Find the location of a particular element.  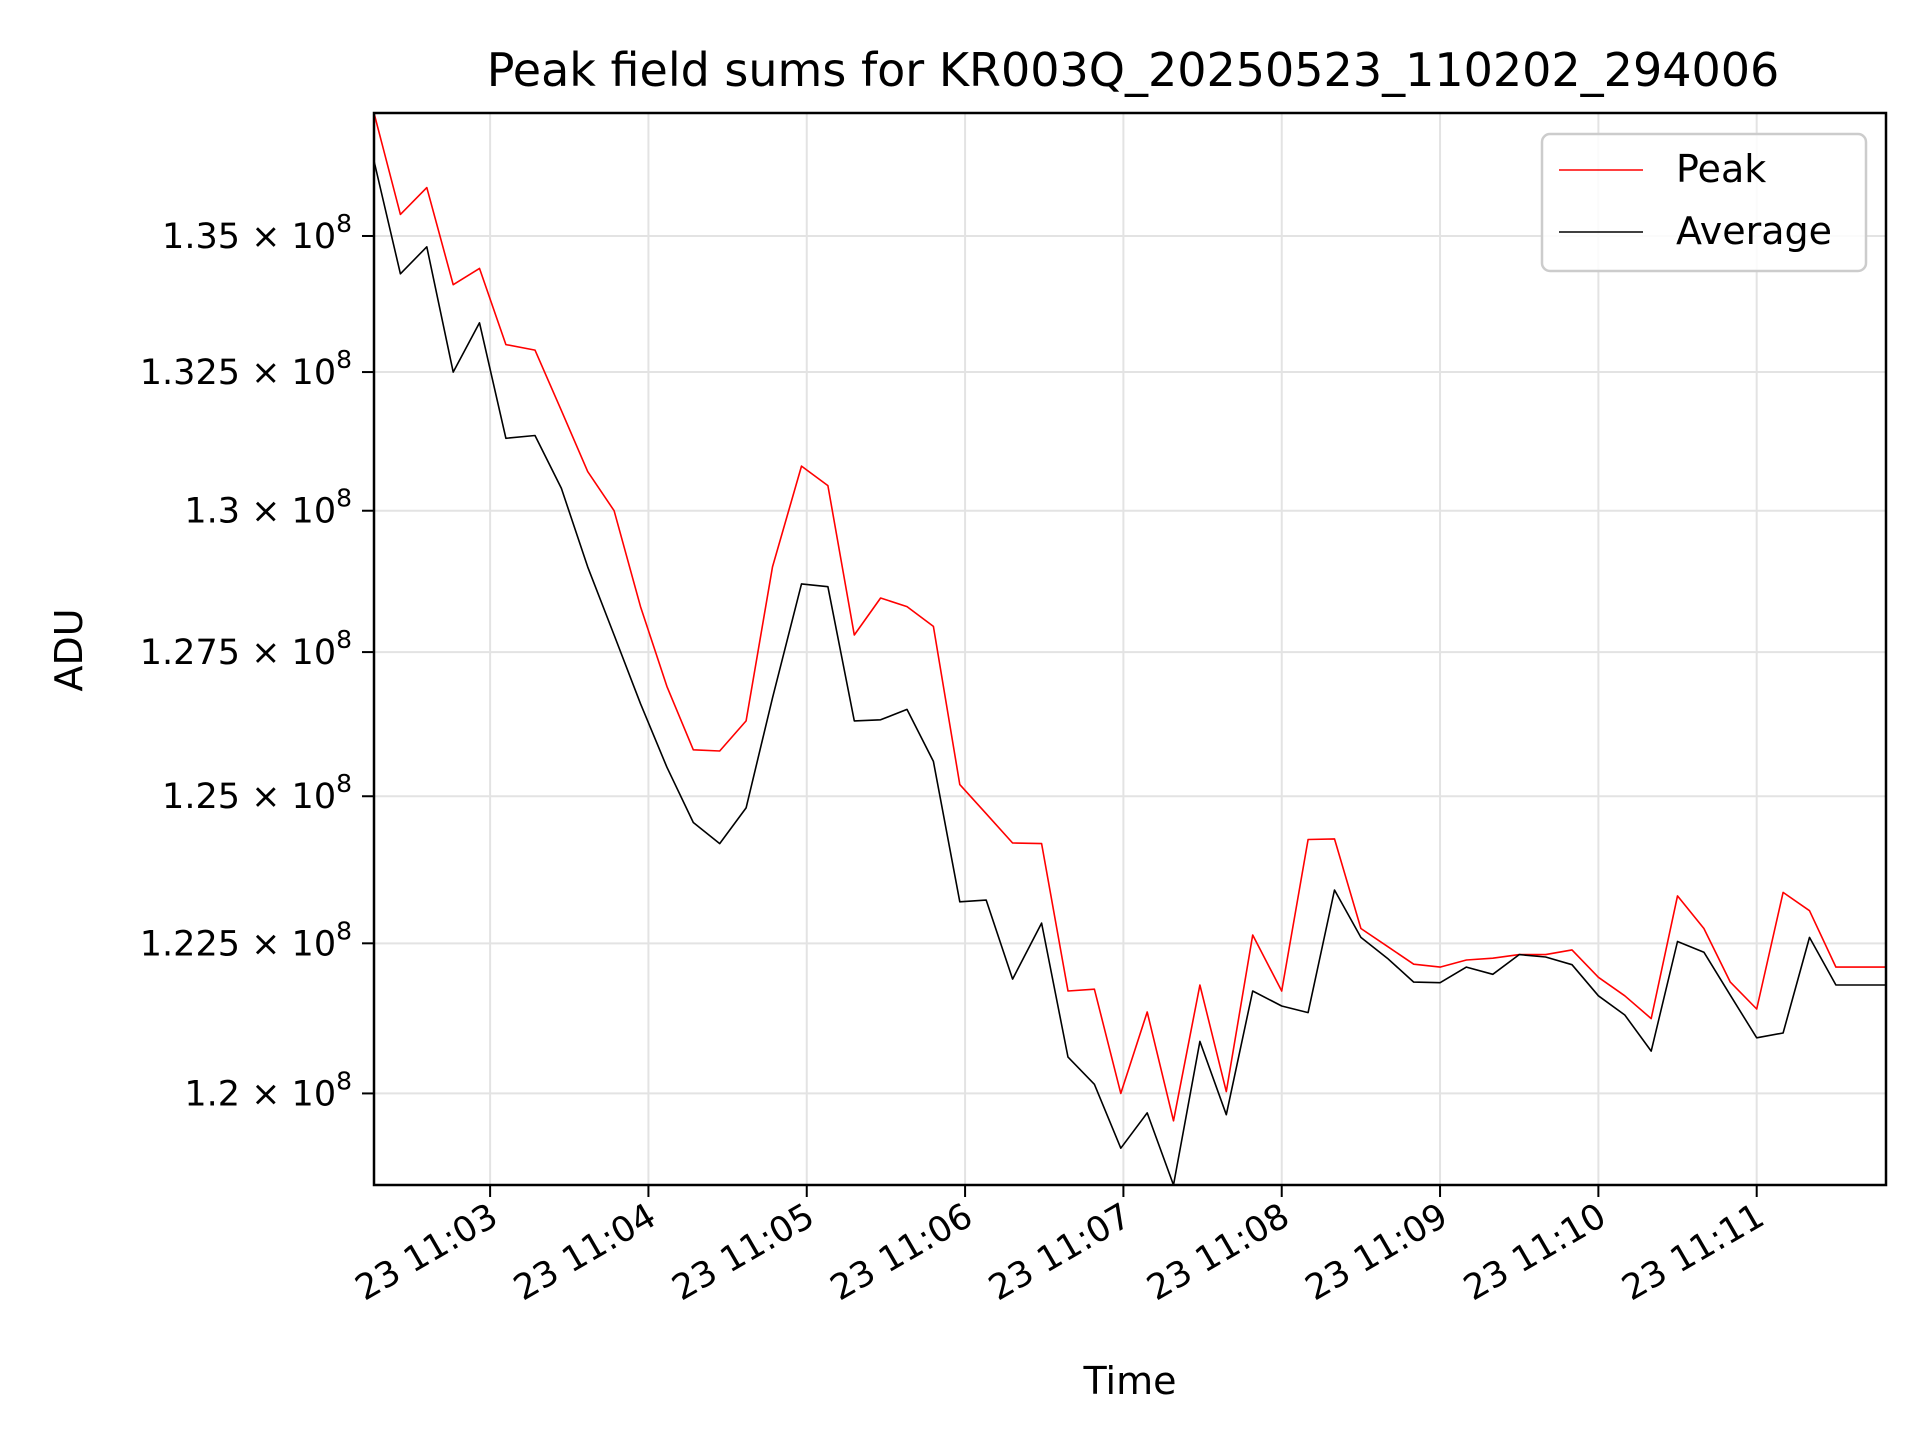

y-axis-label: ADU is located at coordinates (69, 649).